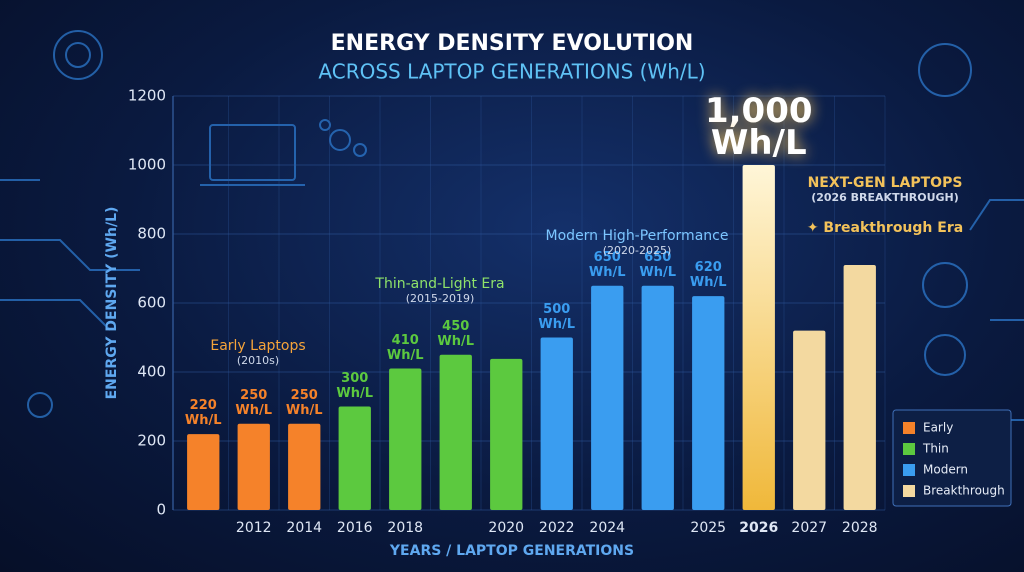 Image resolution: width=1024 pixels, height=572 pixels. Describe the element at coordinates (557, 316) in the screenshot. I see `value-label: 500 Wh/L` at that location.